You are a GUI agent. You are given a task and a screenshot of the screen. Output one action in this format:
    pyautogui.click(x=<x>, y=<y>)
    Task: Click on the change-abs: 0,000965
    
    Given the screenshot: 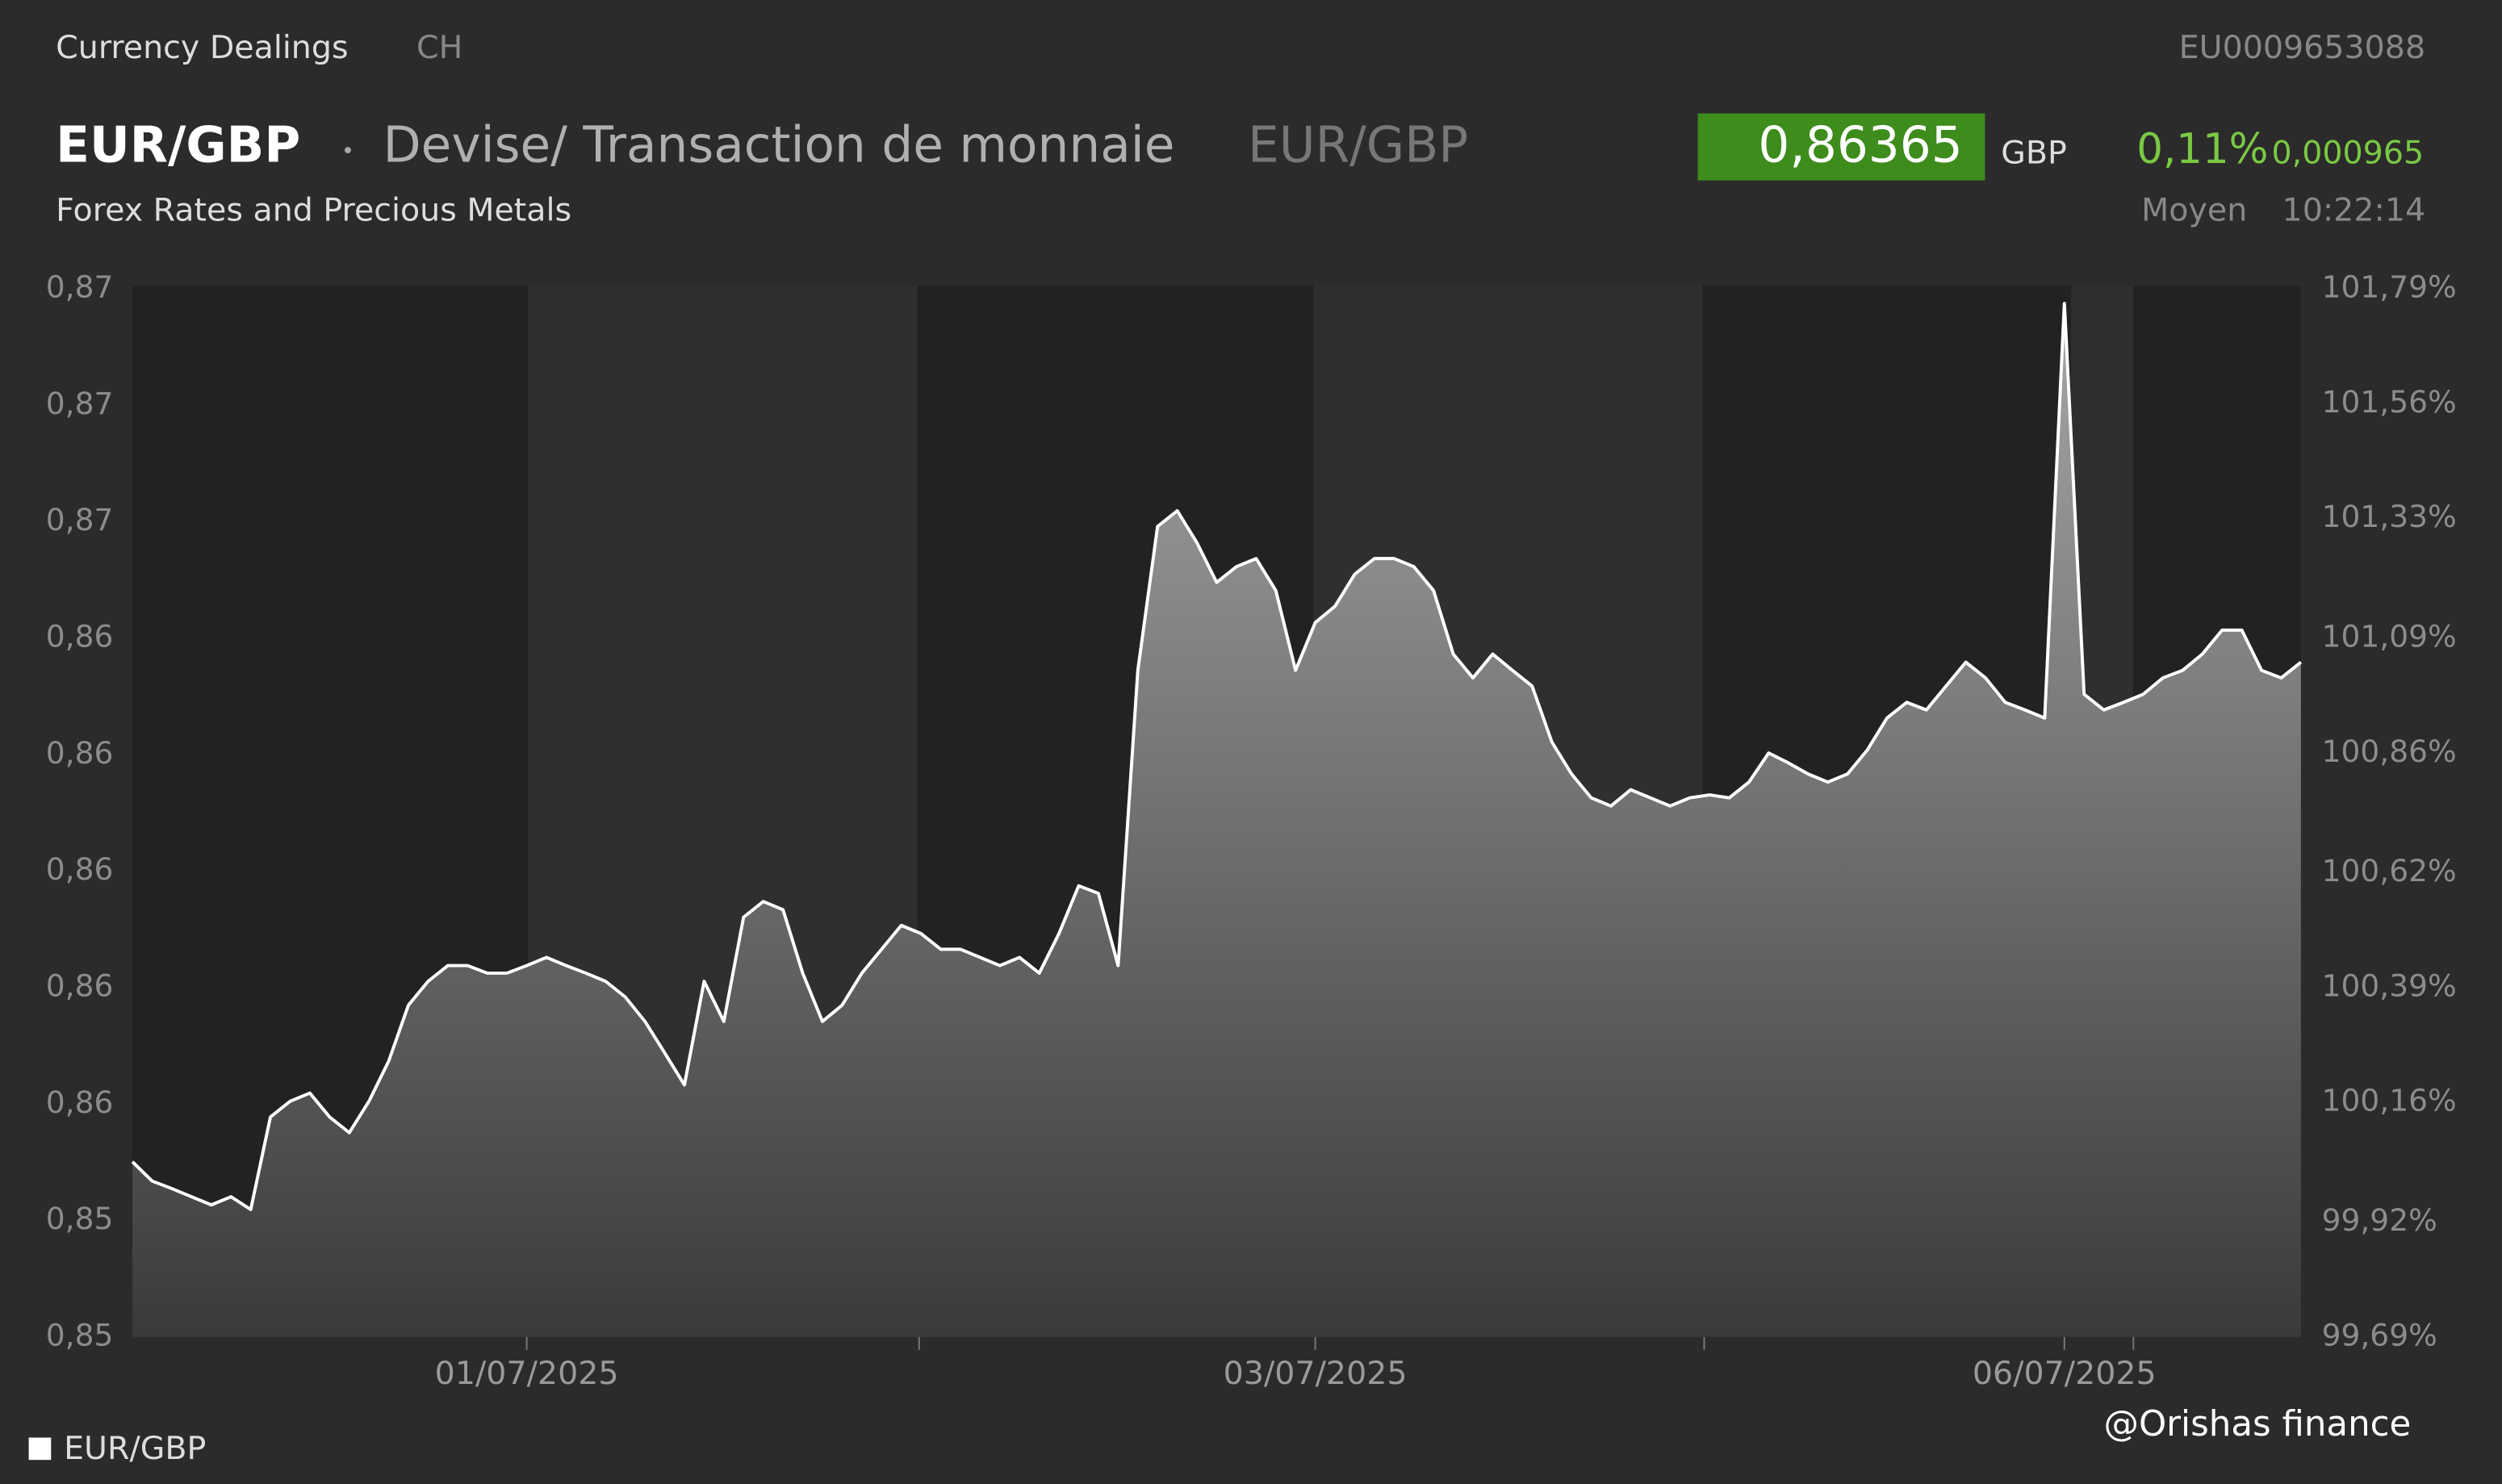 What is the action you would take?
    pyautogui.click(x=2348, y=152)
    